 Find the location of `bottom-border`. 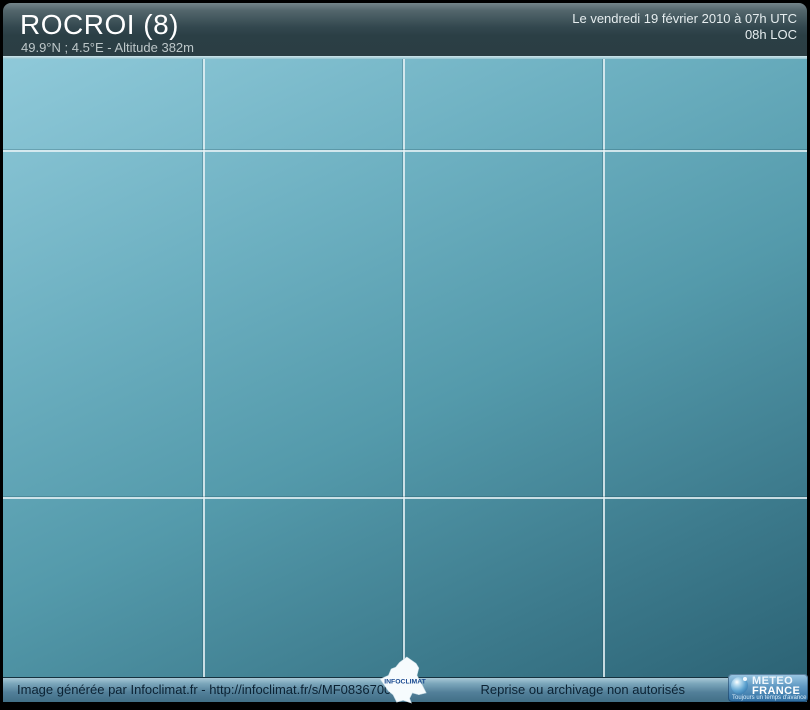

bottom-border is located at coordinates (405, 706).